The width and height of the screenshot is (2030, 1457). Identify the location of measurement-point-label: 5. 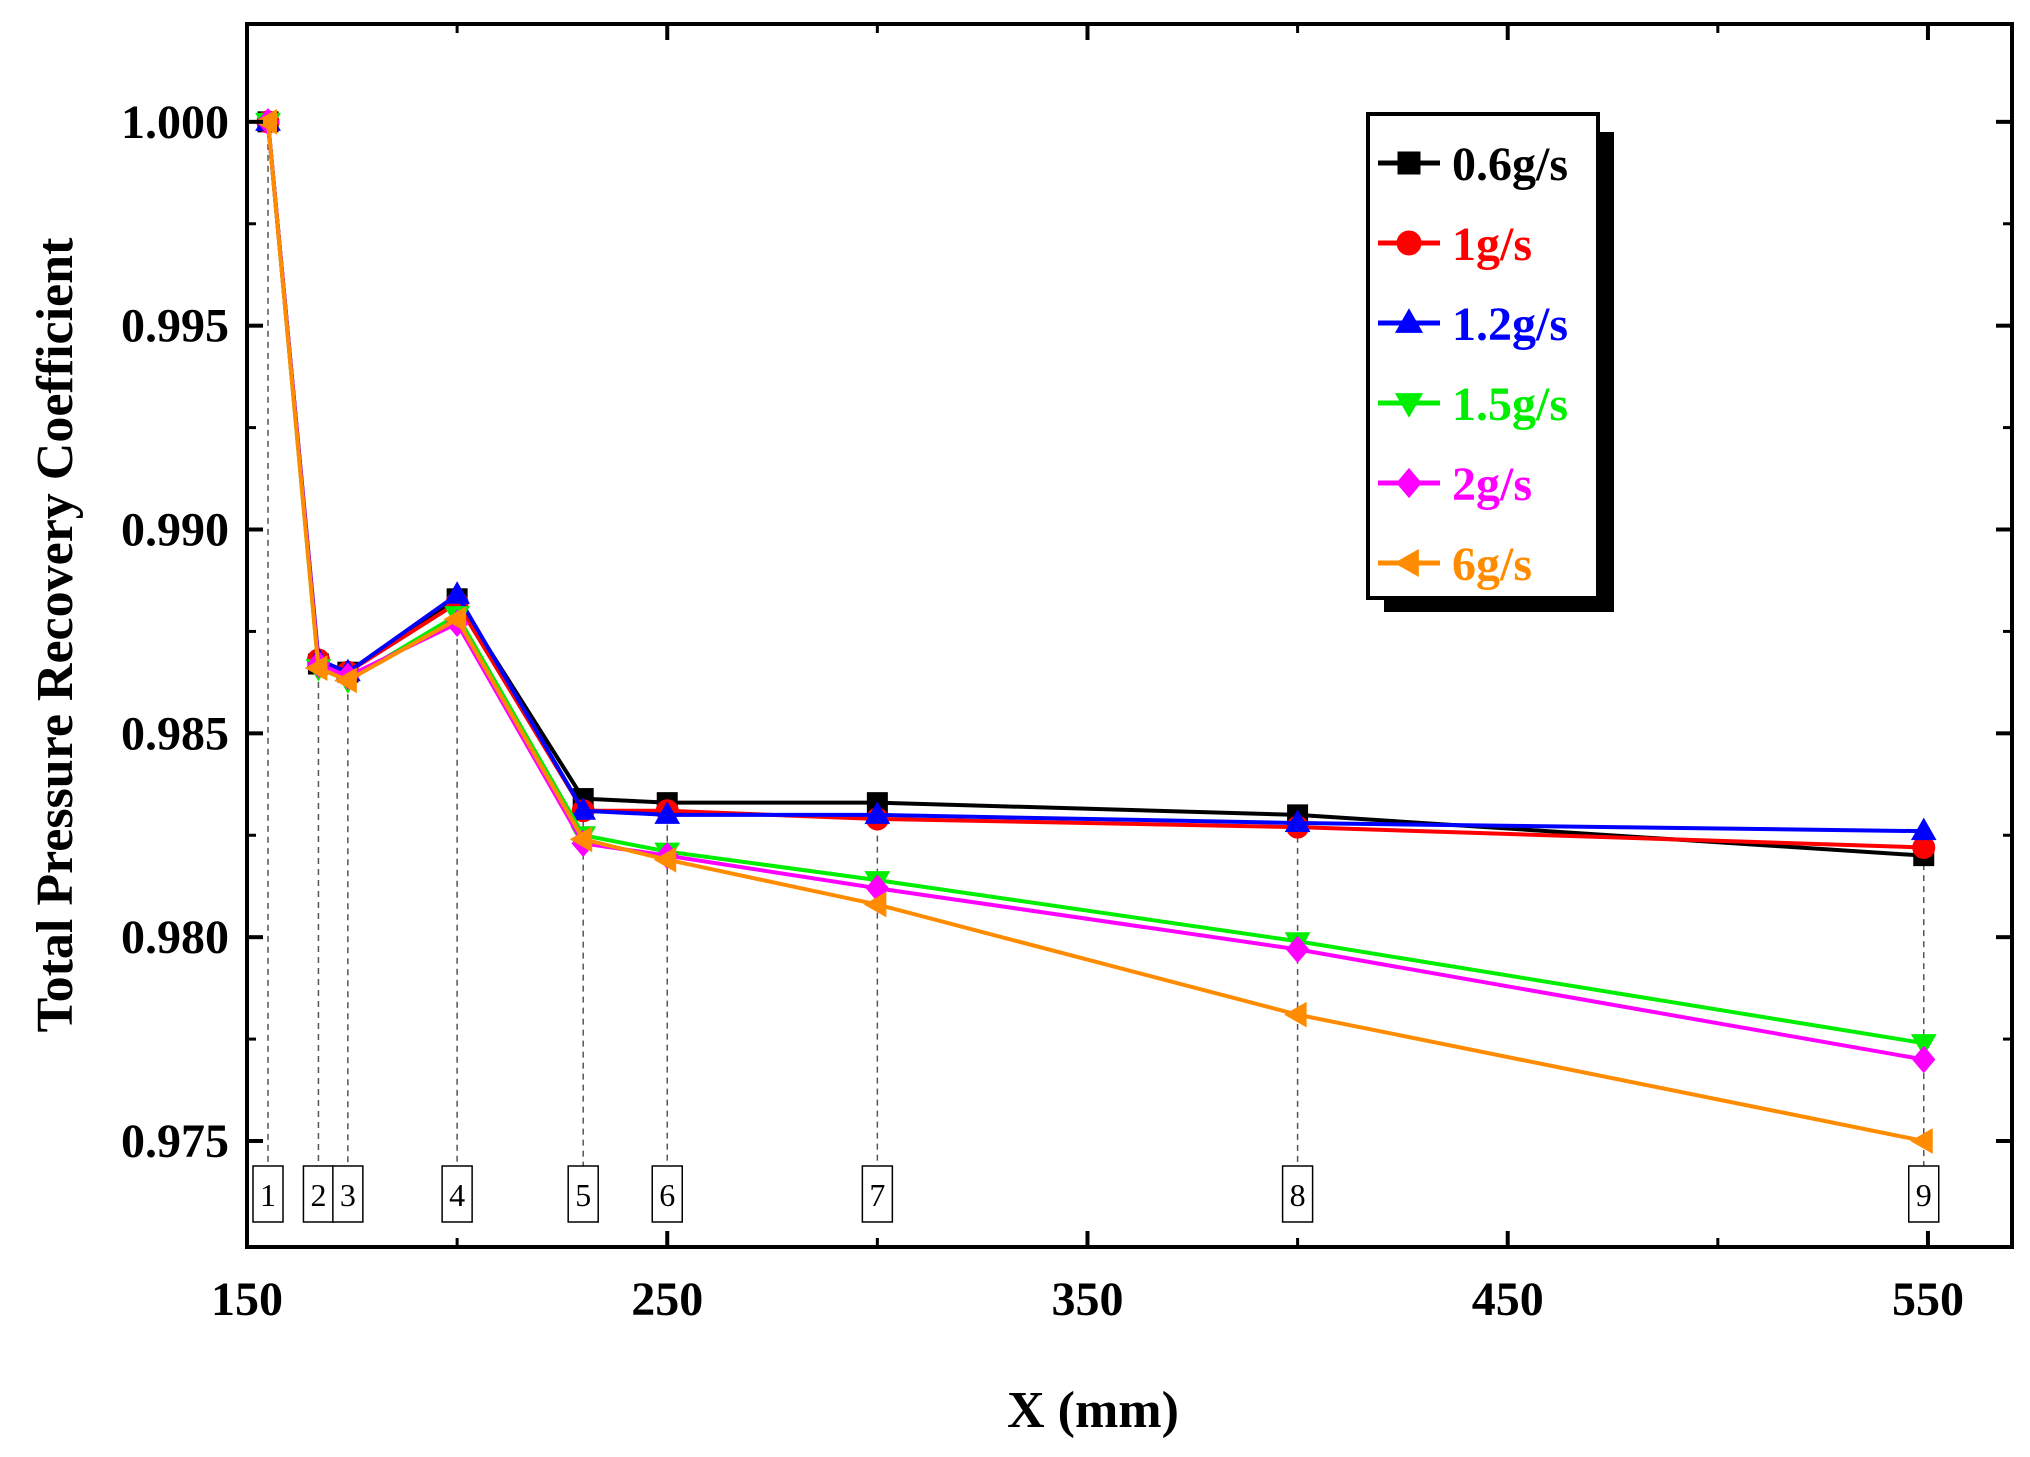
(583, 1195).